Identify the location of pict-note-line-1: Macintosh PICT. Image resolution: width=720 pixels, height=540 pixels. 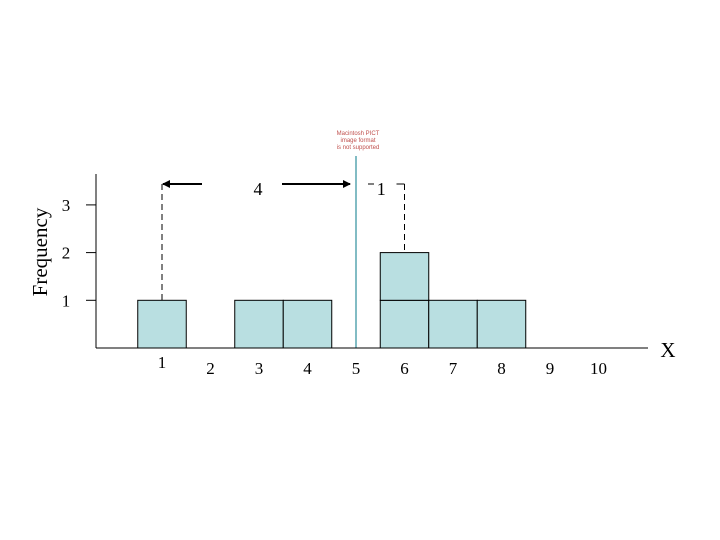
(358, 134).